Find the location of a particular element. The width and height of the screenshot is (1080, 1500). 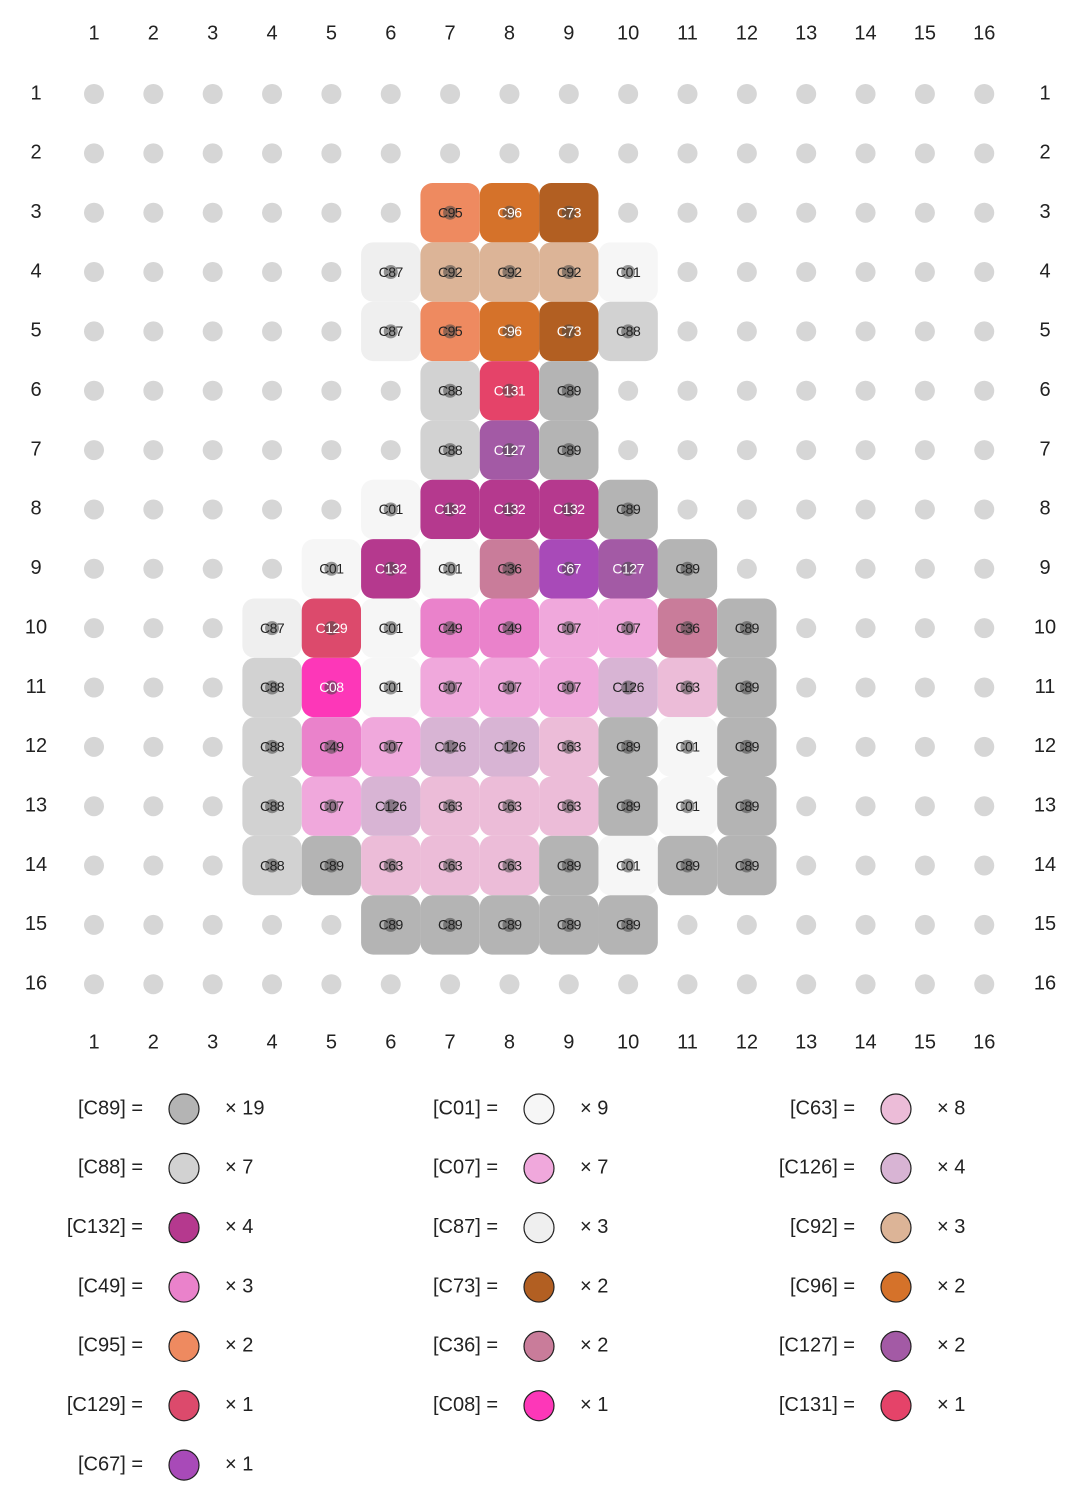

bead: C01 is located at coordinates (628, 272).